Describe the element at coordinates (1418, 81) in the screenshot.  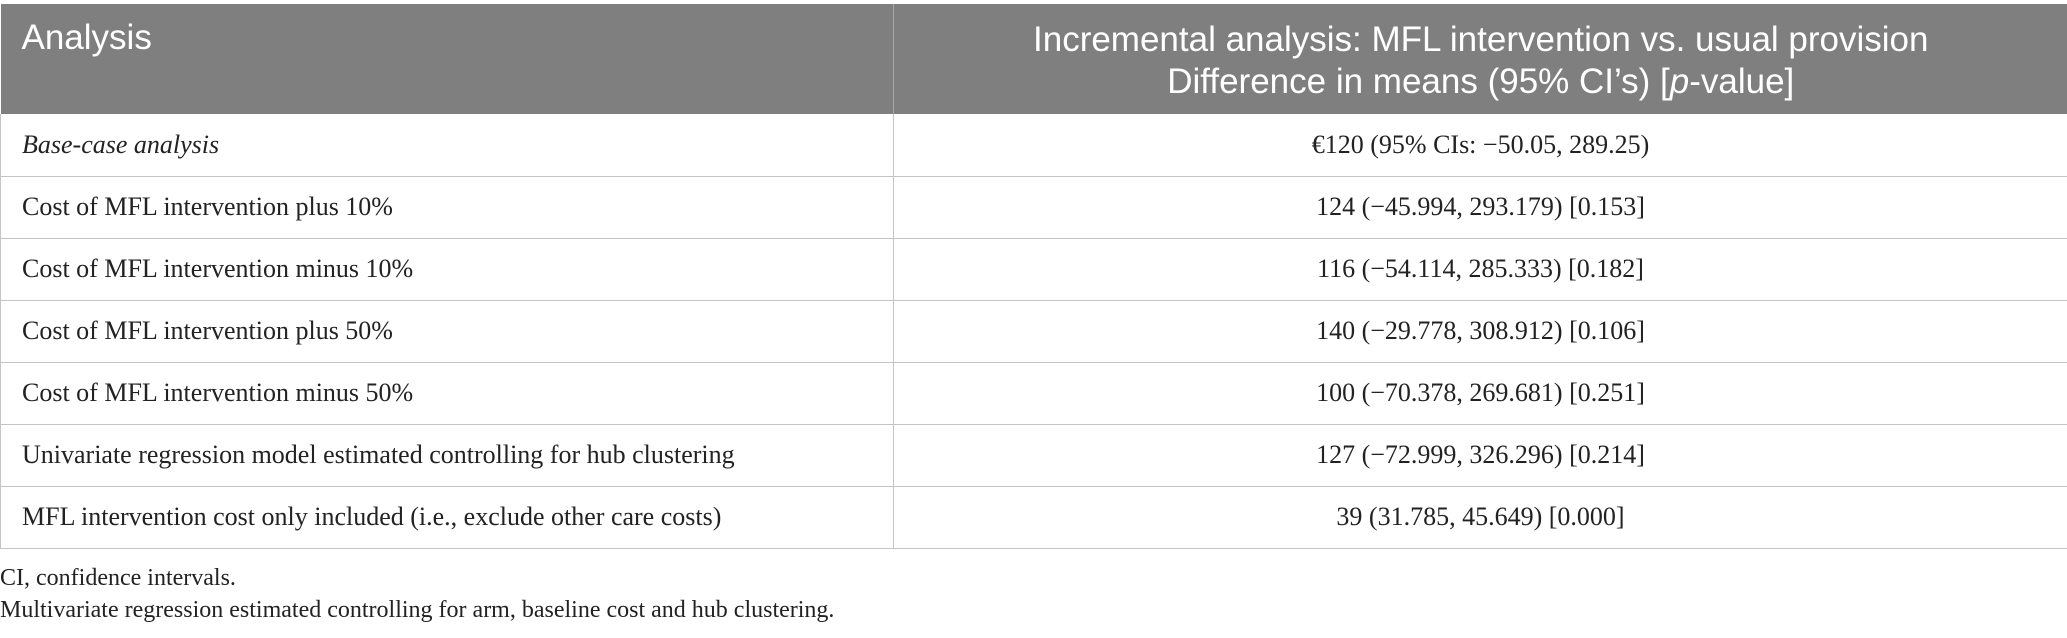
I see `header-line2-before: Difference in means (95% CI’s) [` at that location.